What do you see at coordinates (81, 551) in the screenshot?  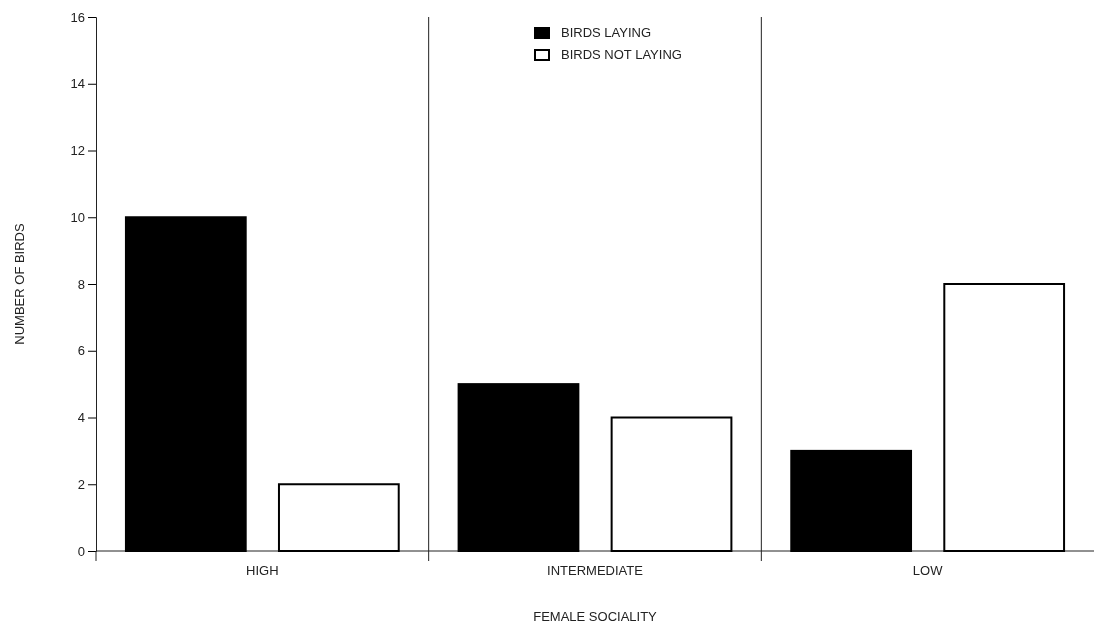 I see `y-tick-label: 0` at bounding box center [81, 551].